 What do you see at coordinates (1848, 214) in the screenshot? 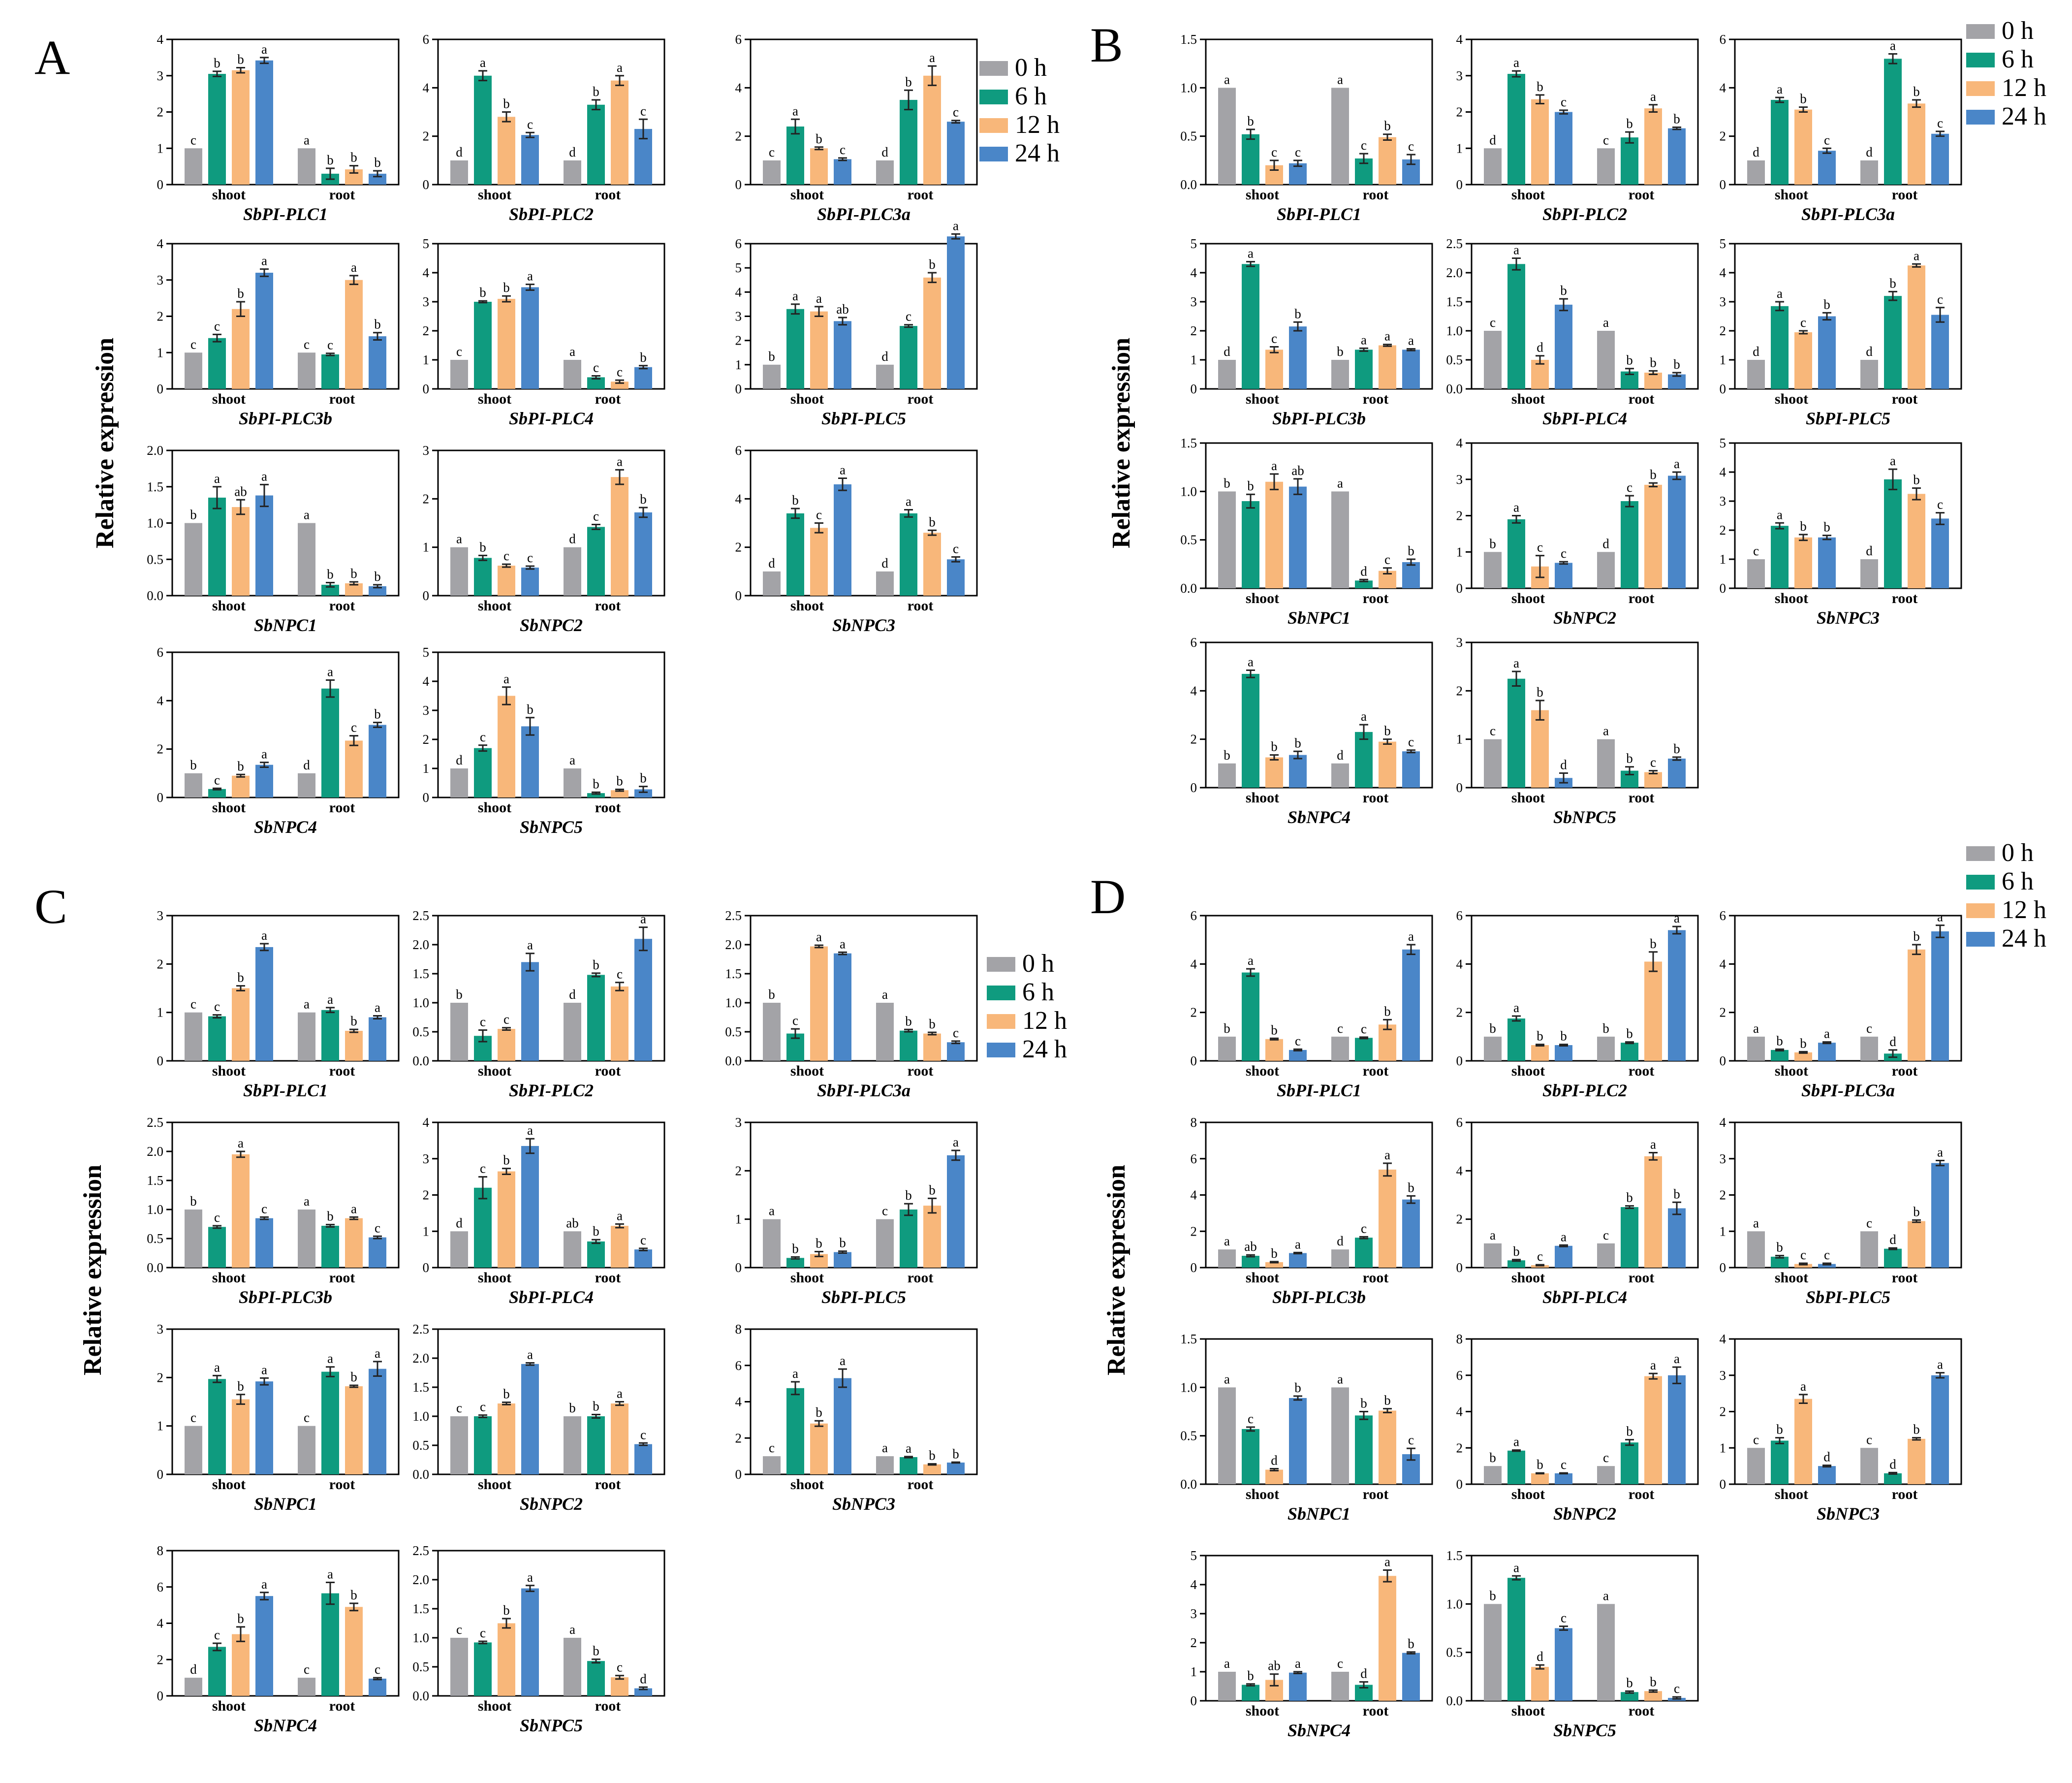
I see `gene-title: SbPI-PLC3a` at bounding box center [1848, 214].